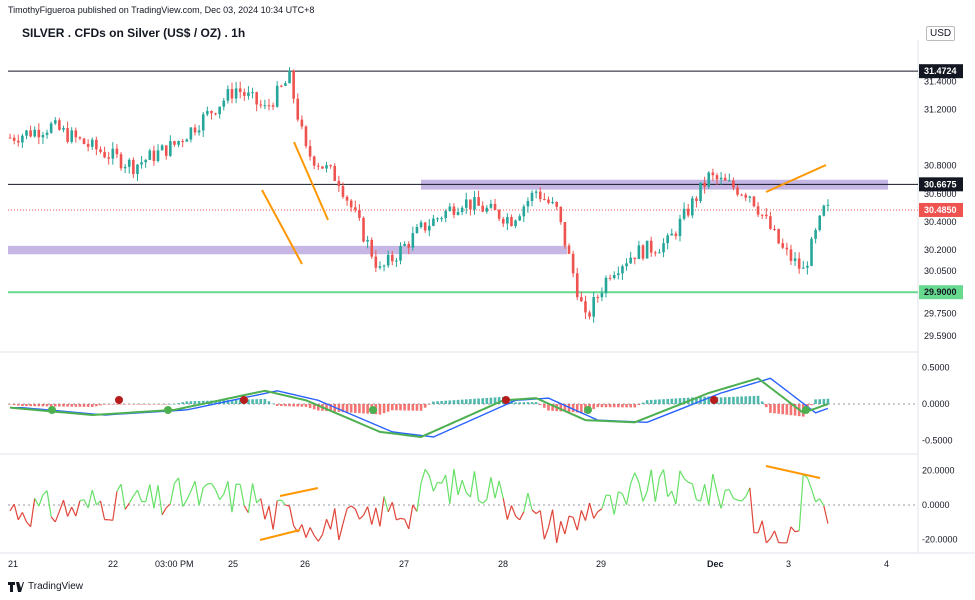 Image resolution: width=975 pixels, height=600 pixels. Describe the element at coordinates (936, 505) in the screenshot. I see `rsi-tick-label: 0.0000` at that location.